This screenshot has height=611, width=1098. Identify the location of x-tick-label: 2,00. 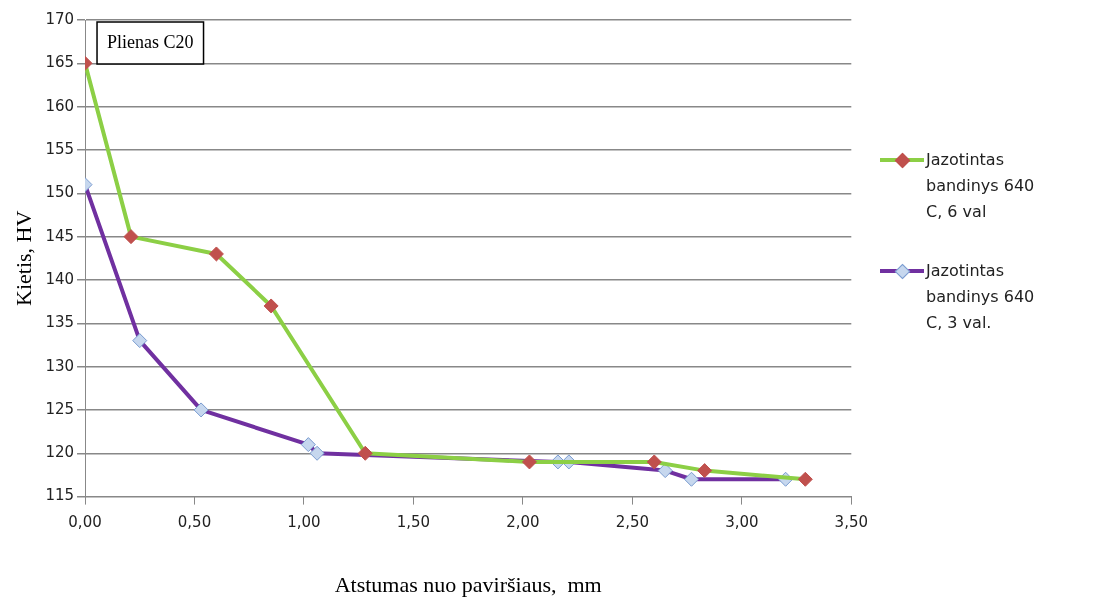
(523, 522).